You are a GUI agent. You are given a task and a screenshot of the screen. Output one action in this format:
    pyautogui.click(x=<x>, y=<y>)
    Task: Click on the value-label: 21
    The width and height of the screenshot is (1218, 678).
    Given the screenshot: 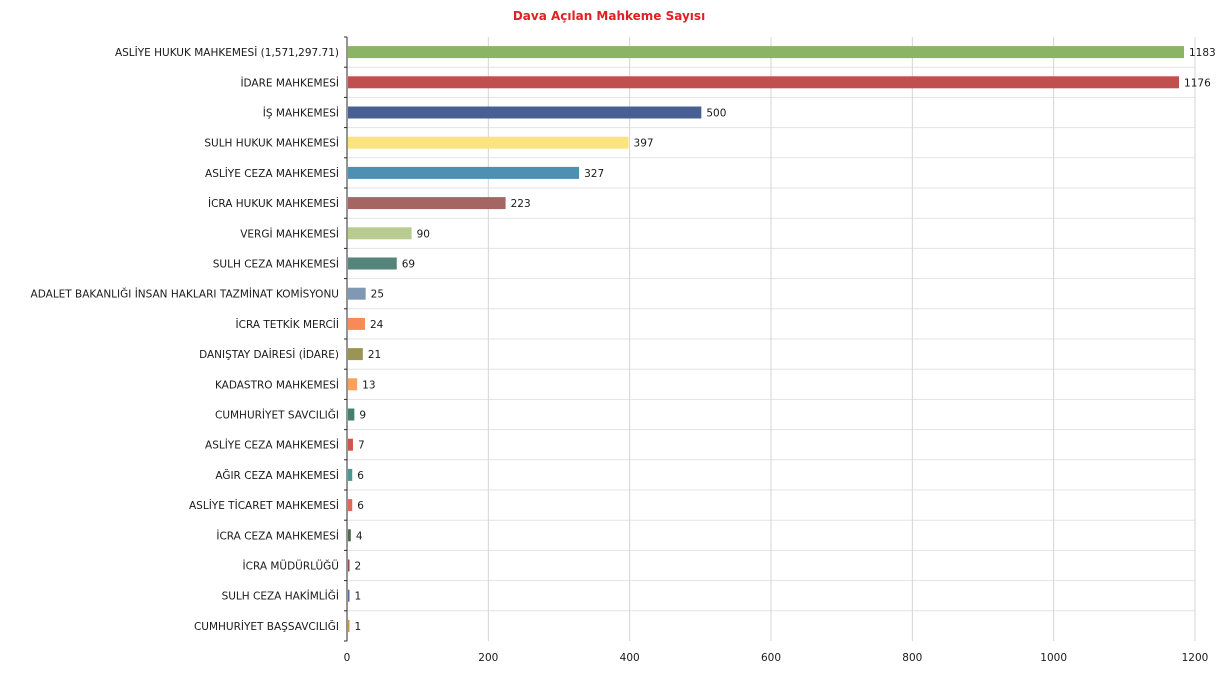 What is the action you would take?
    pyautogui.click(x=374, y=355)
    